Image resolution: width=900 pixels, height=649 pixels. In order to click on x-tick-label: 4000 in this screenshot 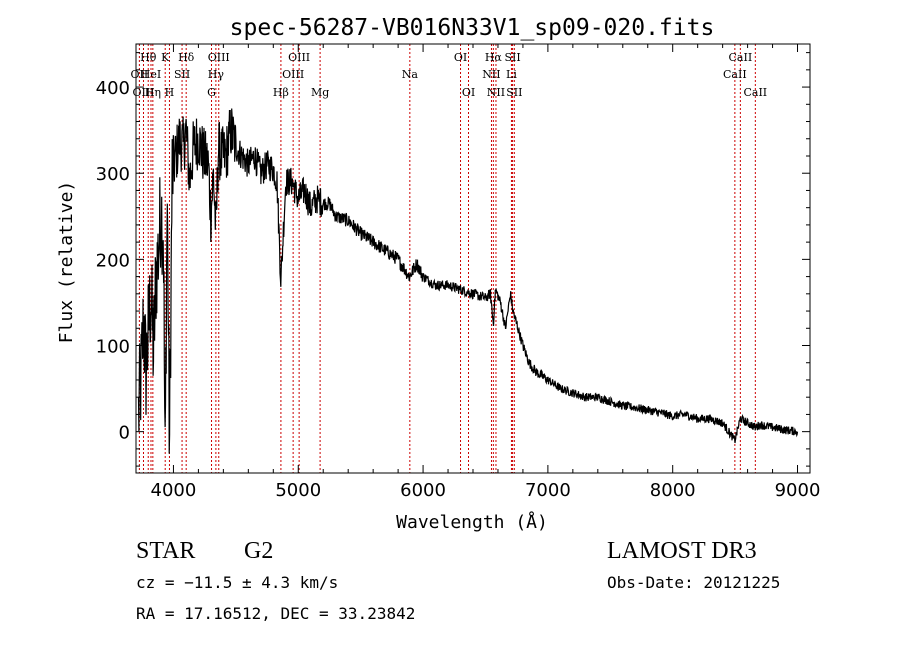, I will do `click(174, 490)`.